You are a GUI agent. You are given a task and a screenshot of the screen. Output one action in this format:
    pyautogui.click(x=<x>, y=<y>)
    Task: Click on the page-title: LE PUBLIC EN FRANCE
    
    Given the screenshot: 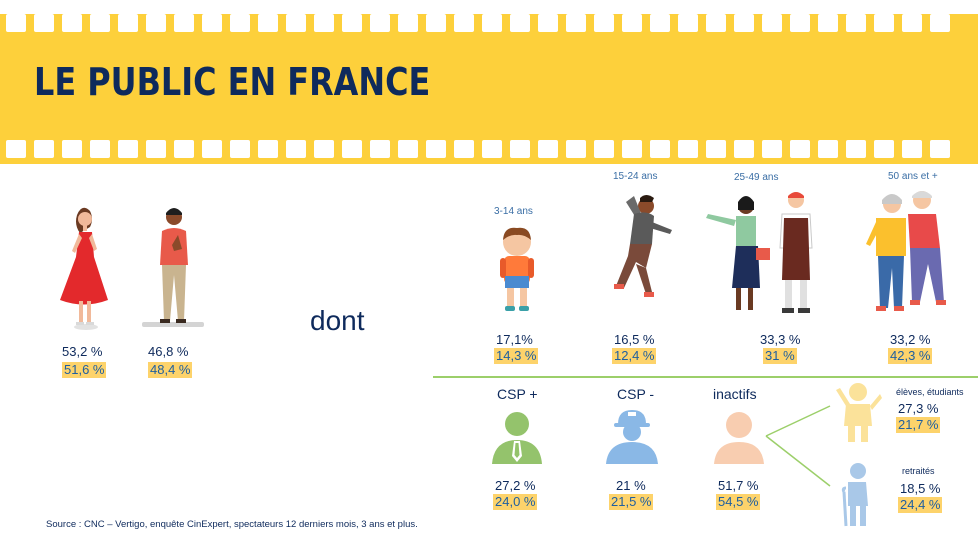 What is the action you would take?
    pyautogui.click(x=232, y=82)
    